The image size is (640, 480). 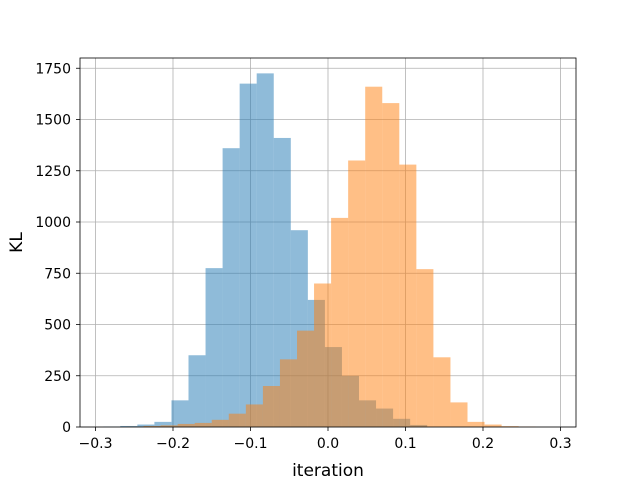 I want to click on y-tick-label: 0, so click(x=66, y=428).